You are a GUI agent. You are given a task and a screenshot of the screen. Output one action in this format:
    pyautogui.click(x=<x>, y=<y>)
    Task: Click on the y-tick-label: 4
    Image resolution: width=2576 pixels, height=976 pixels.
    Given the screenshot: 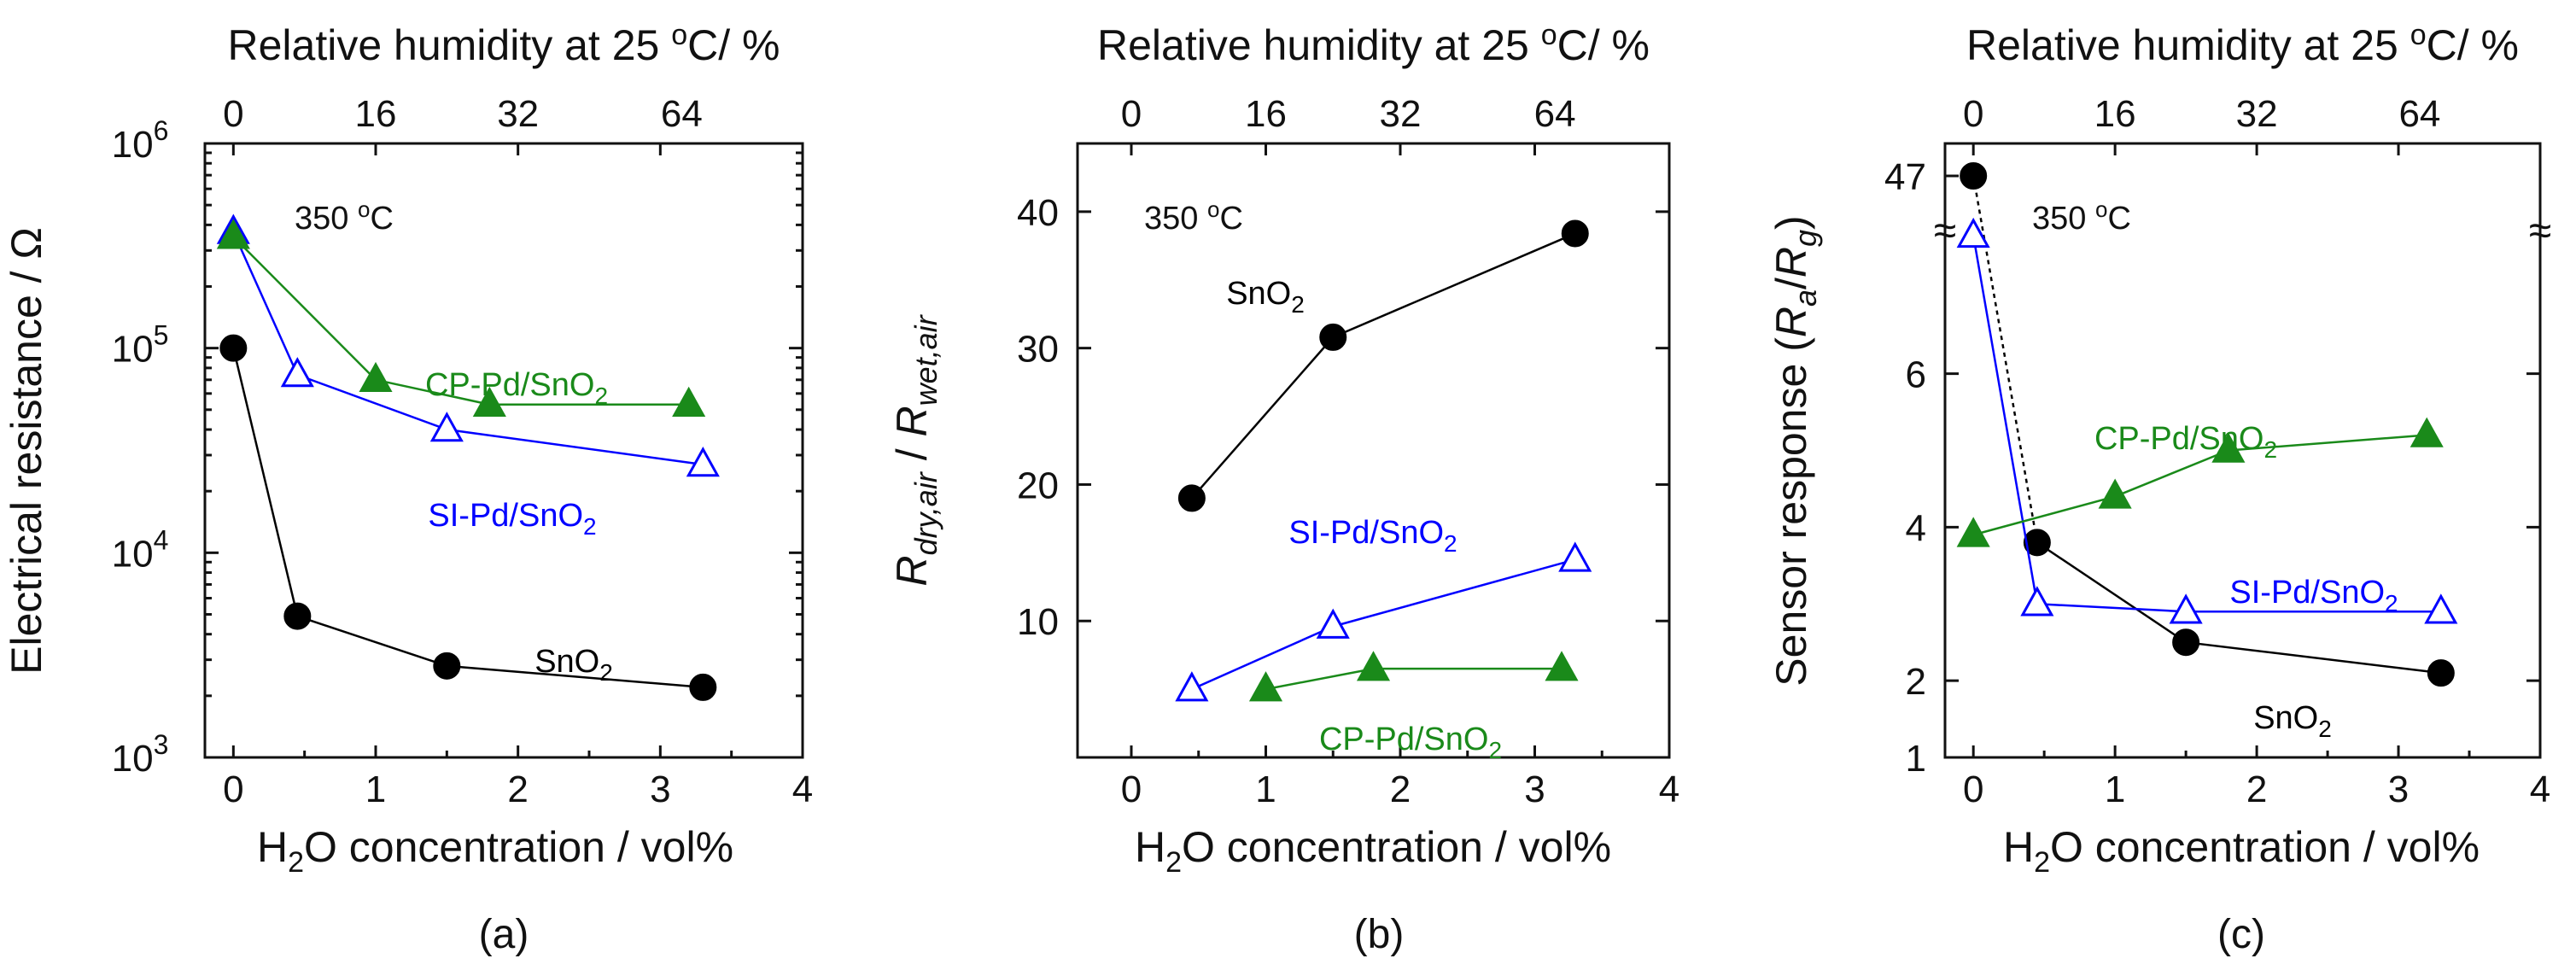 What is the action you would take?
    pyautogui.click(x=1916, y=528)
    